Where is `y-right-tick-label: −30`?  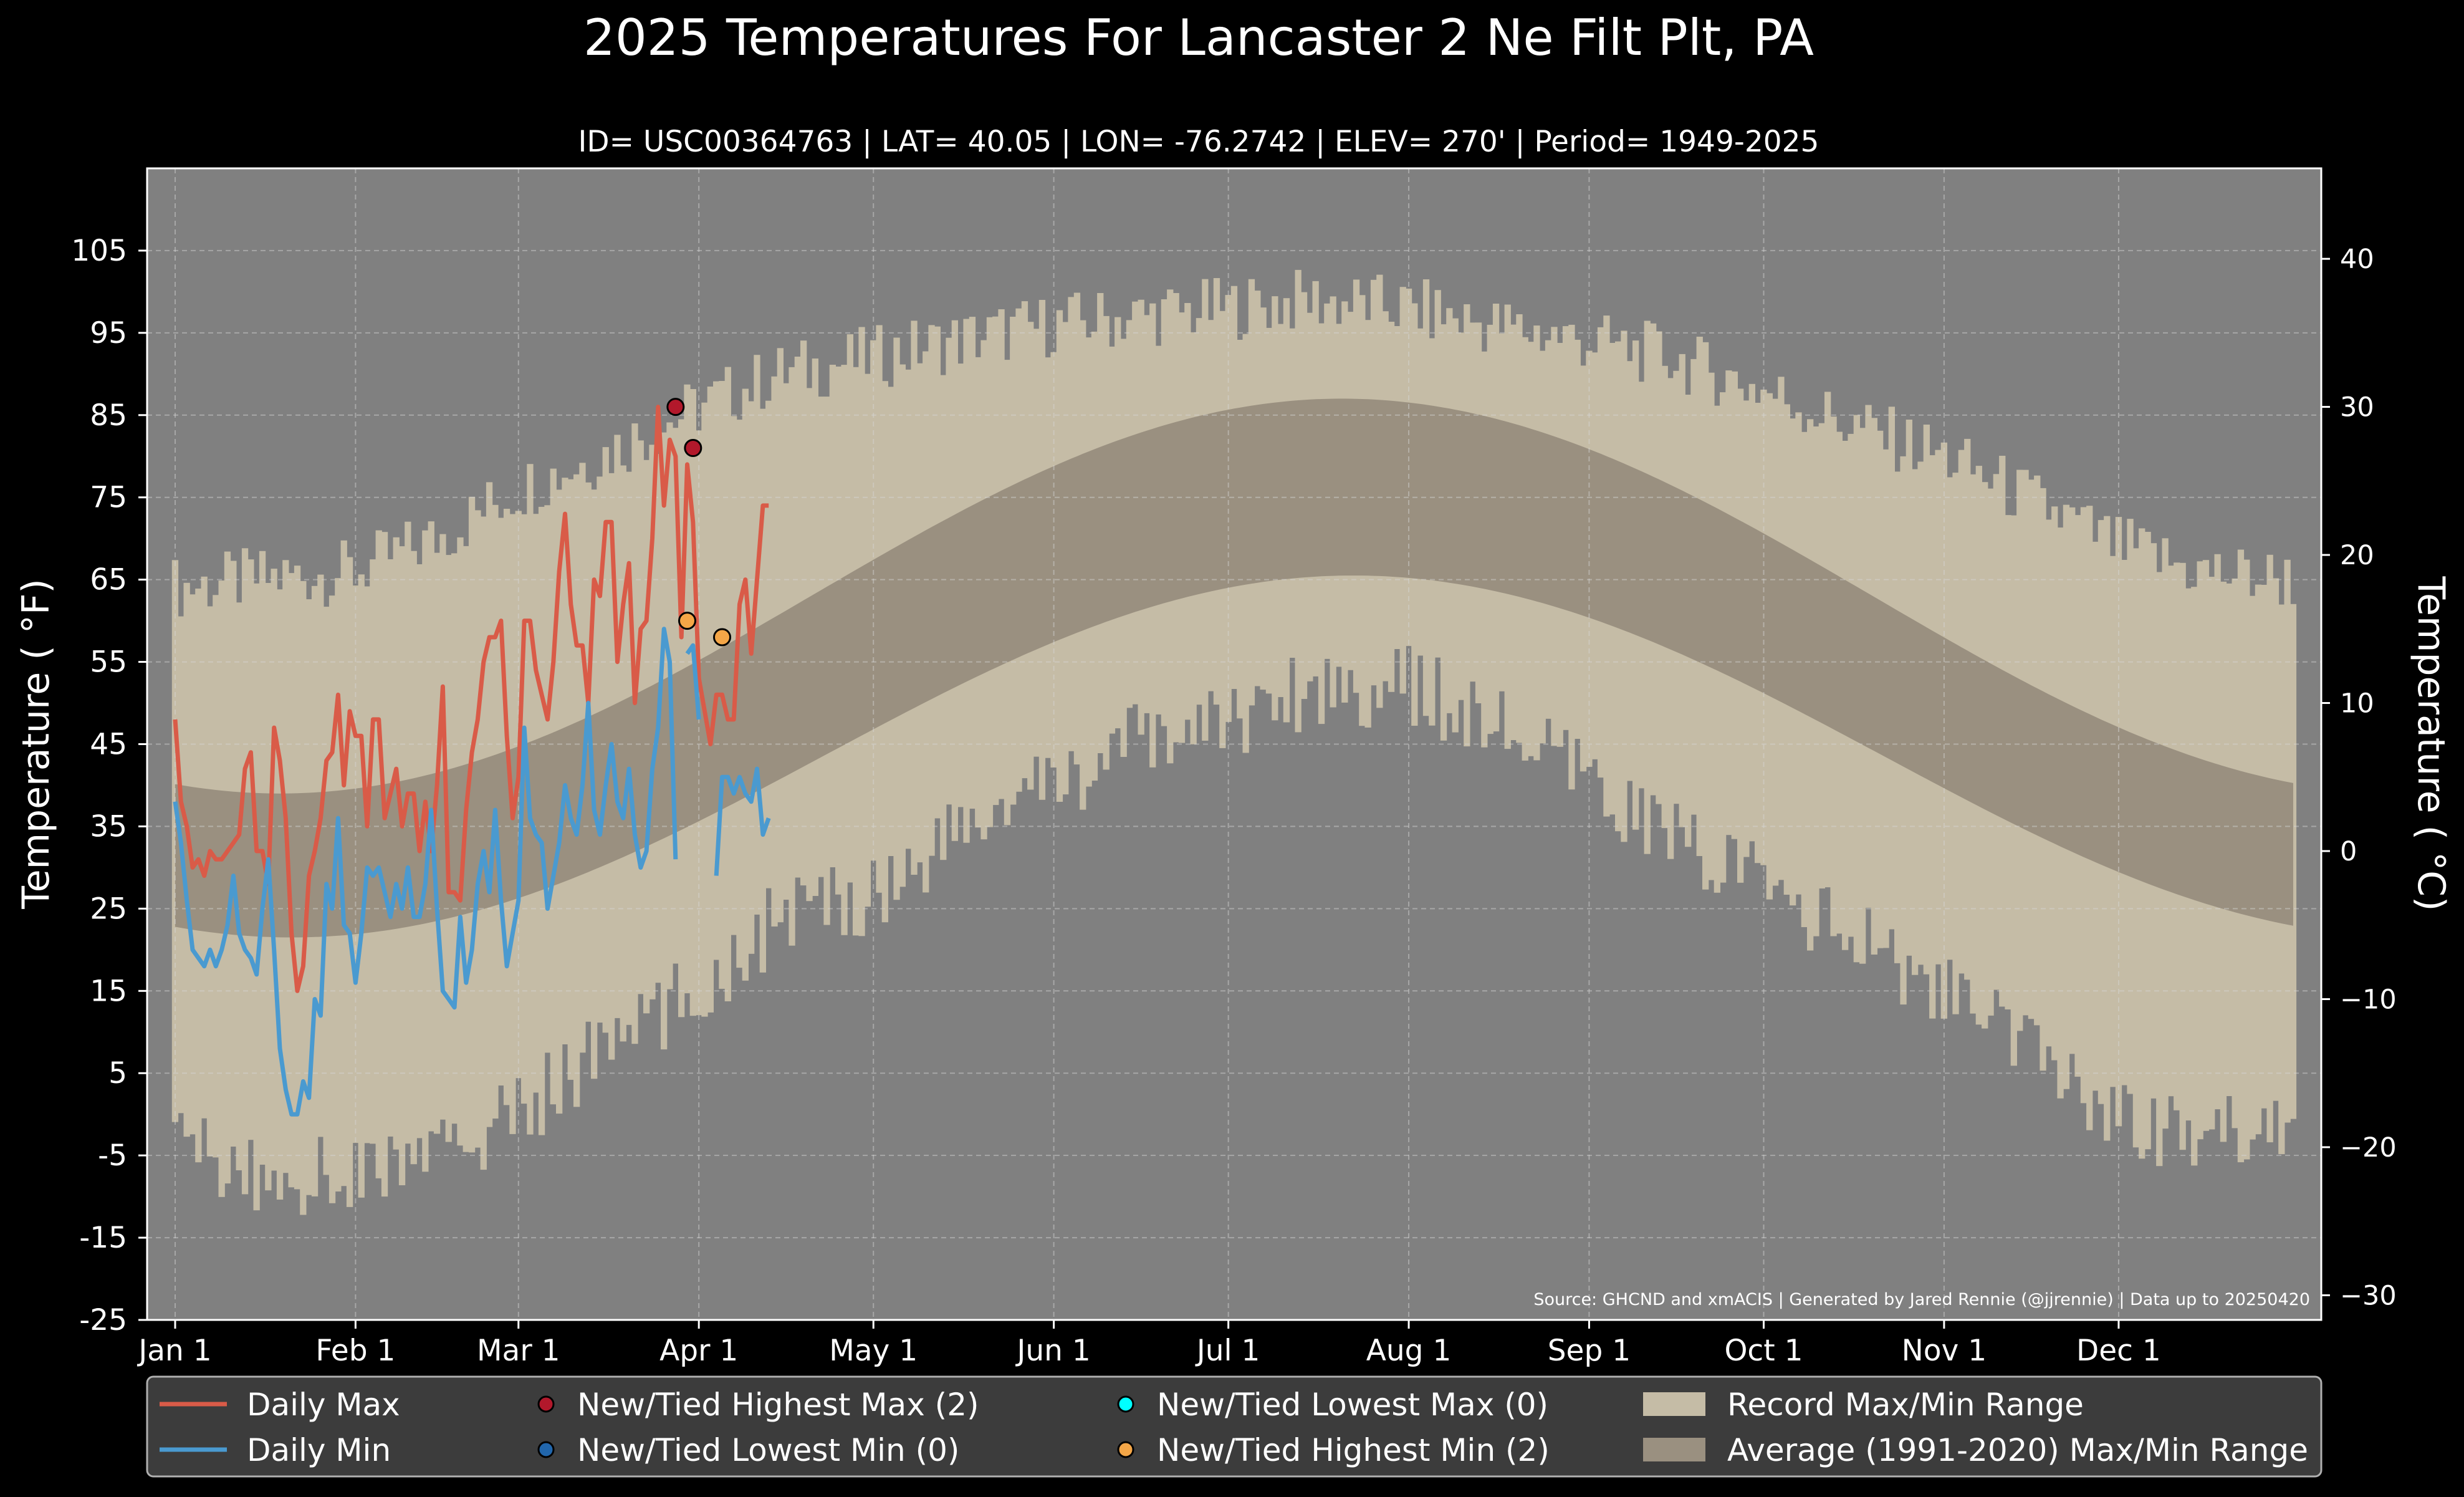 y-right-tick-label: −30 is located at coordinates (2368, 1295).